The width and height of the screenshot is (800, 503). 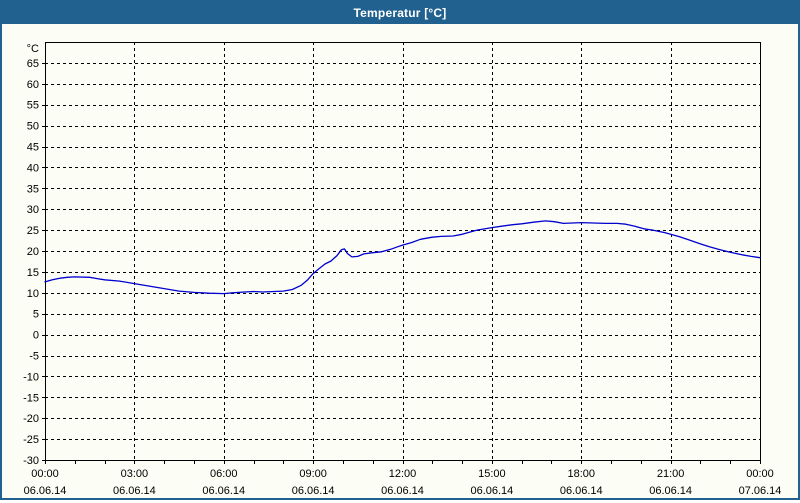 I want to click on y-tick-label: 30, so click(x=33, y=210).